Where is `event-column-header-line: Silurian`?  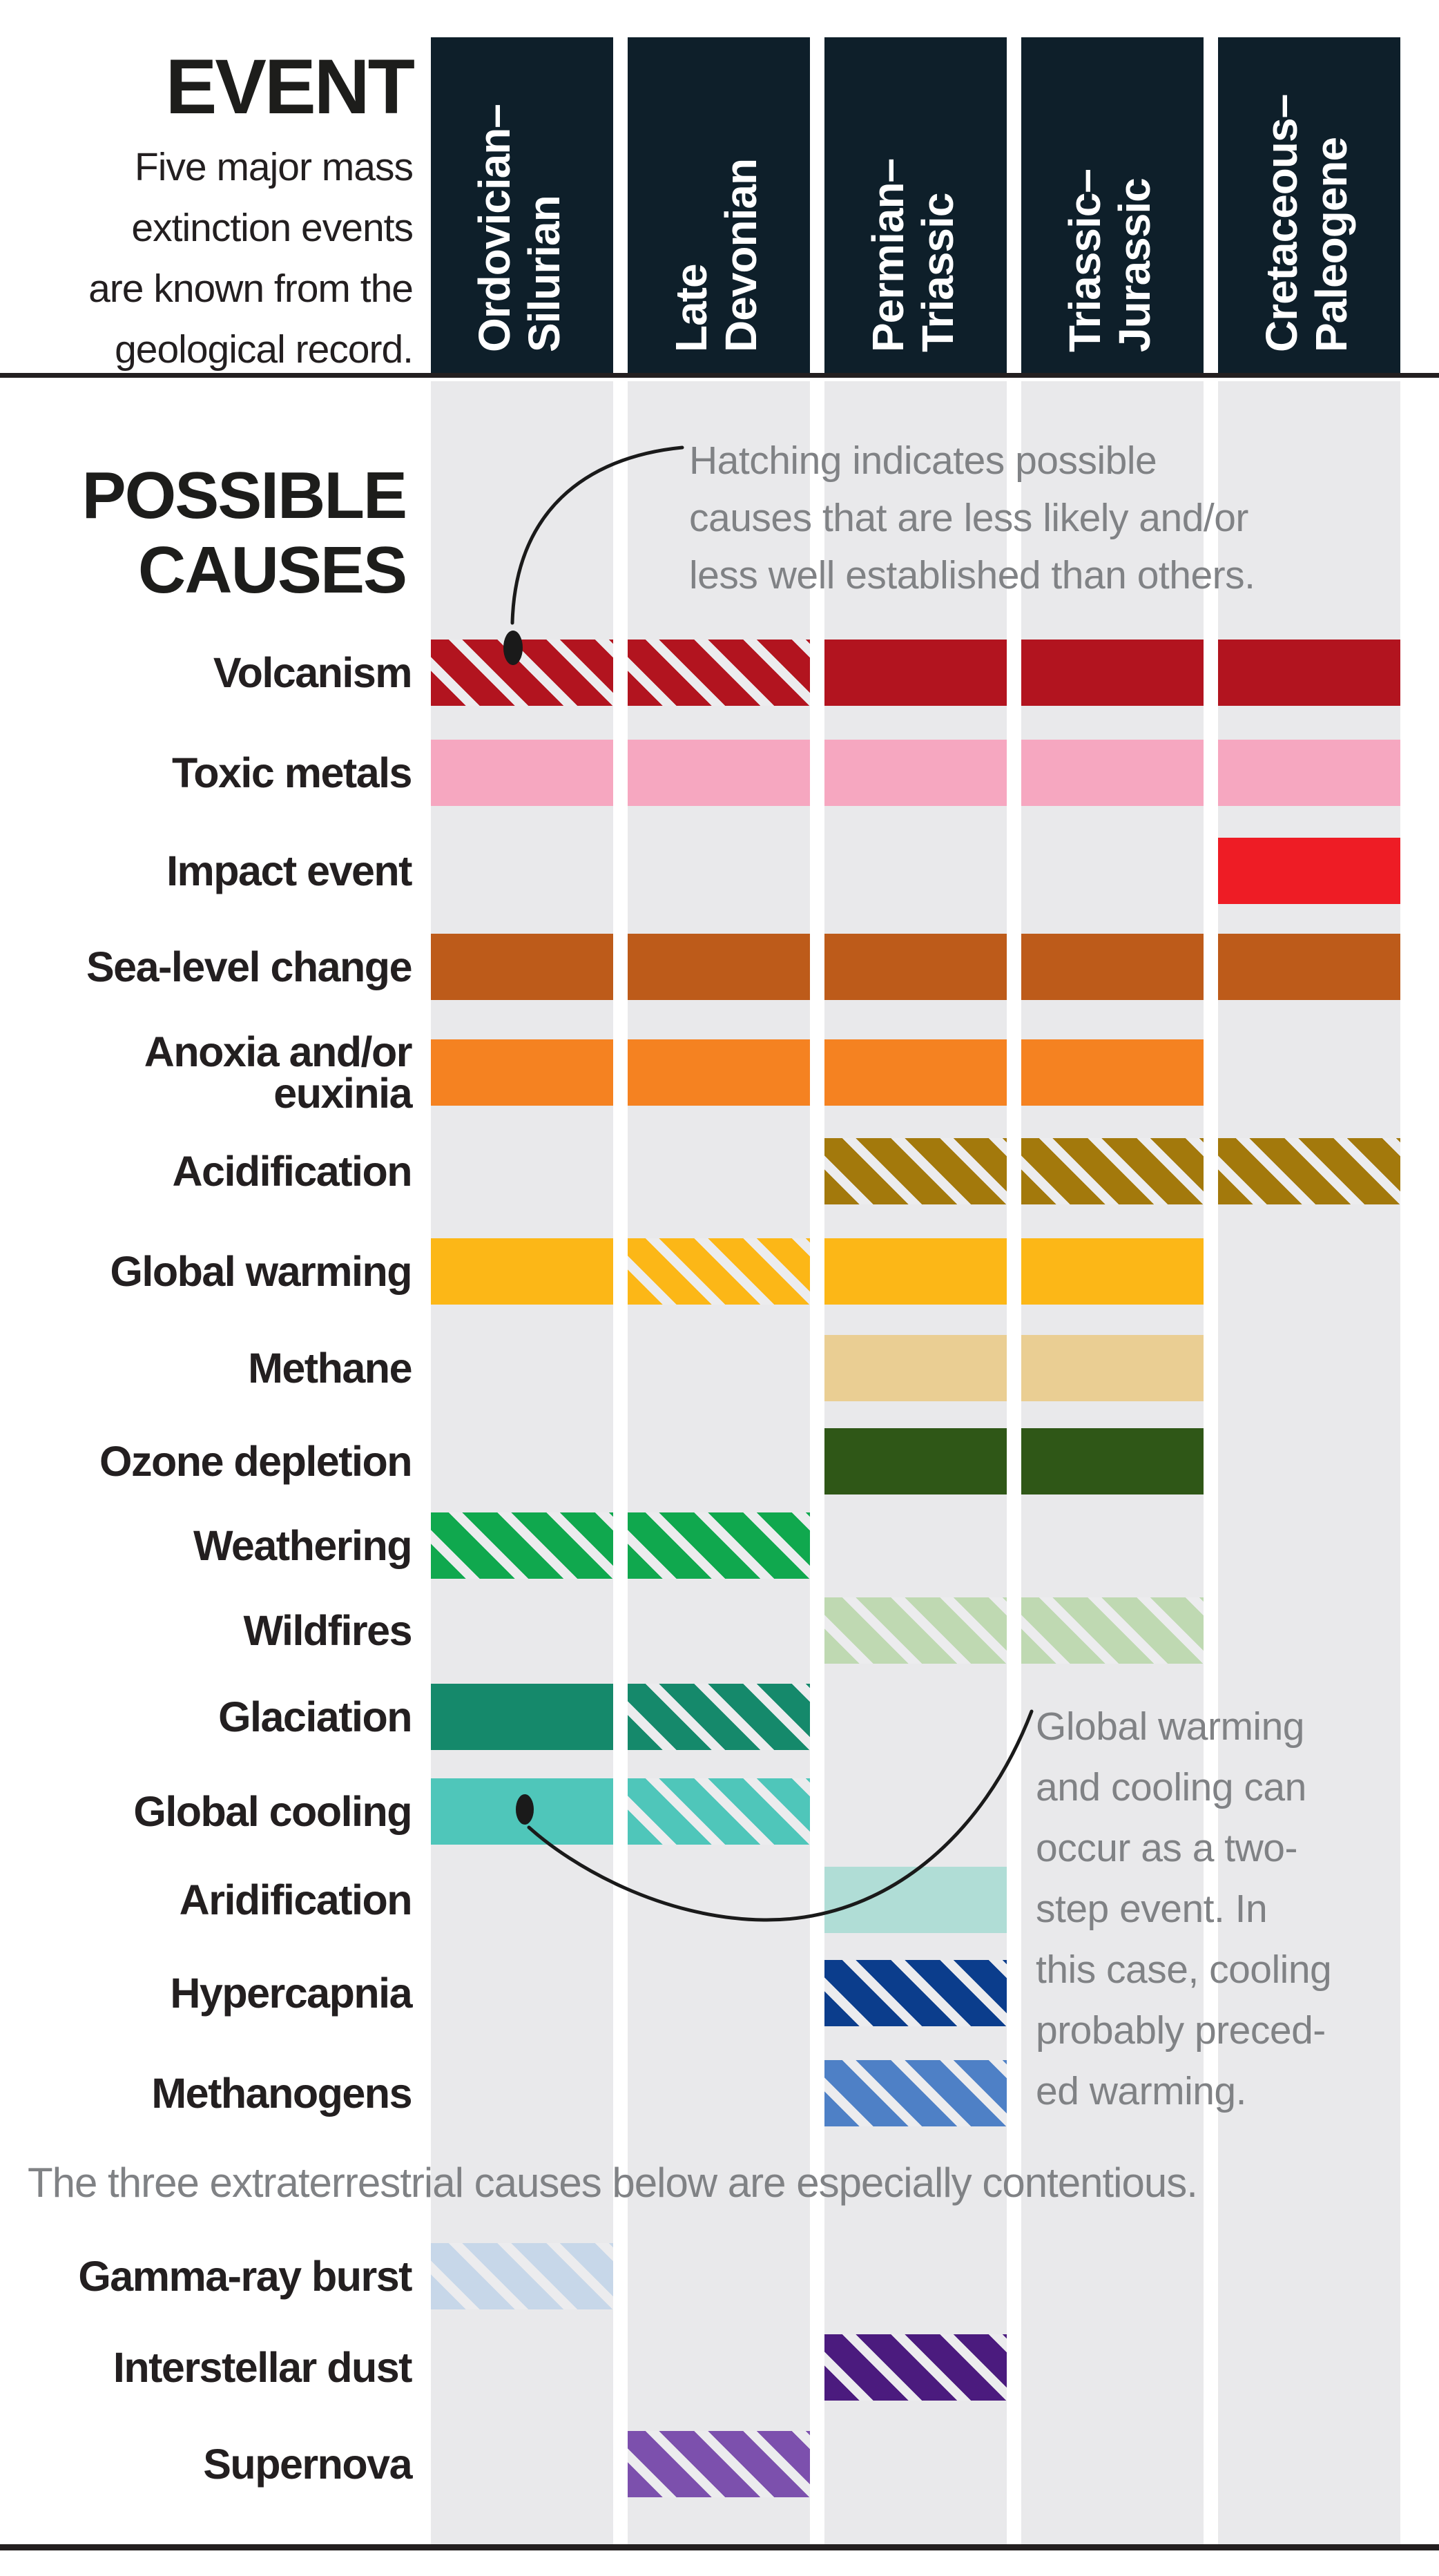 event-column-header-line: Silurian is located at coordinates (544, 273).